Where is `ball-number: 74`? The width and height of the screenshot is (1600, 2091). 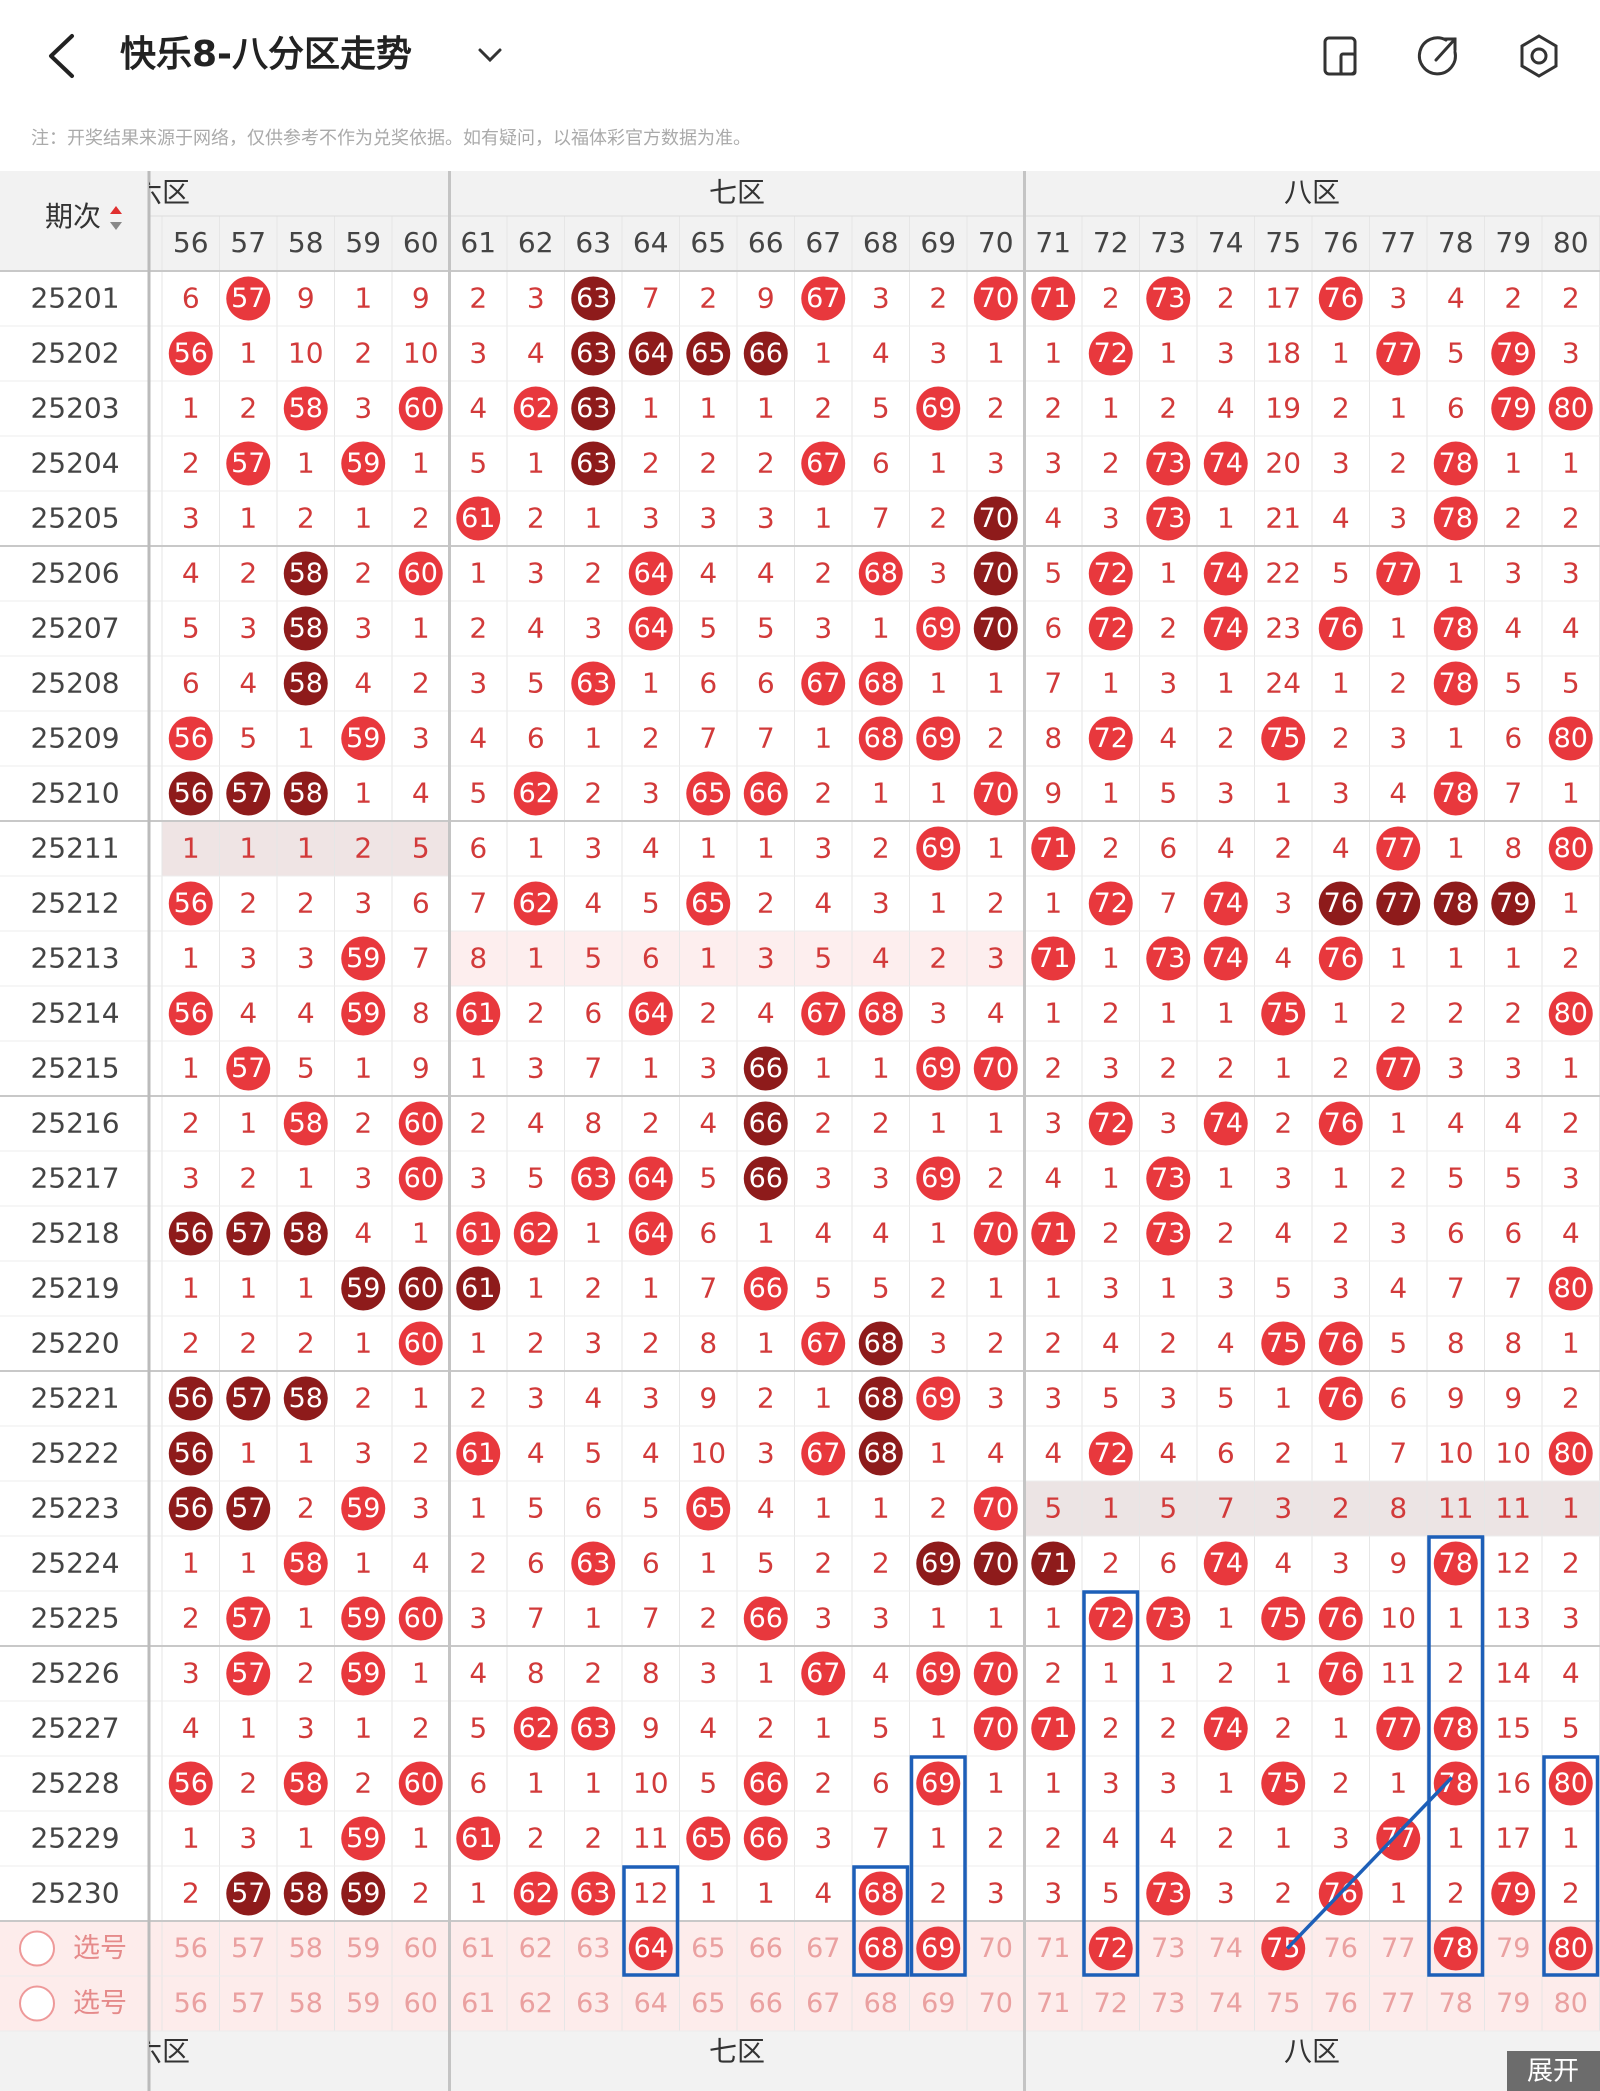
ball-number: 74 is located at coordinates (1226, 903).